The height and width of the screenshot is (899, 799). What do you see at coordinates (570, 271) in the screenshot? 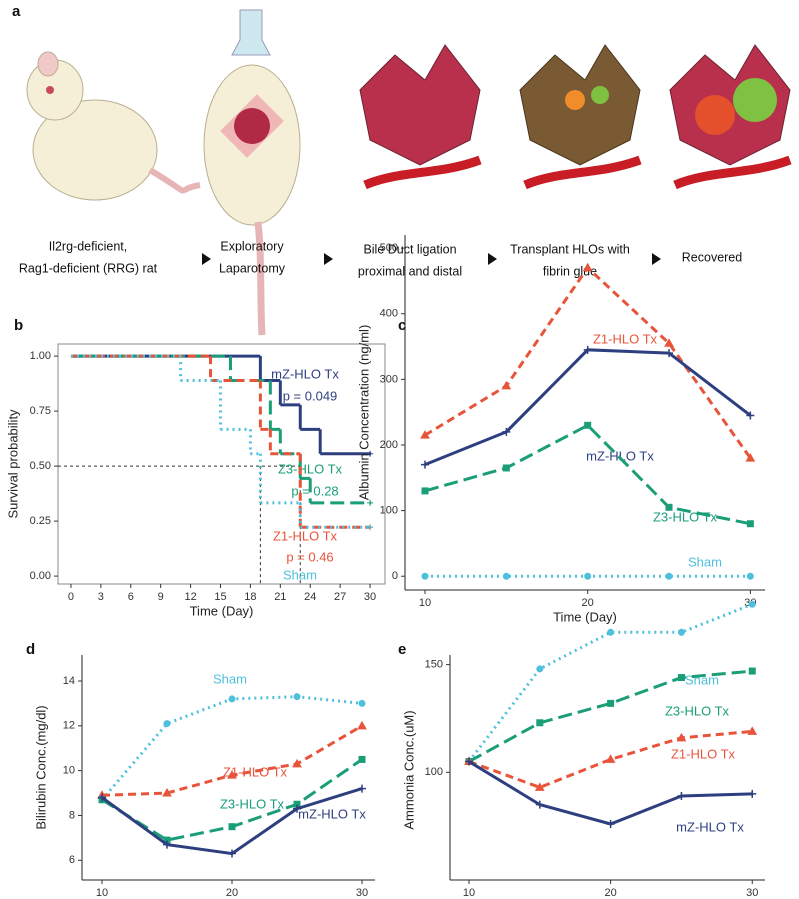
I see `step-caption: fibrin glue` at bounding box center [570, 271].